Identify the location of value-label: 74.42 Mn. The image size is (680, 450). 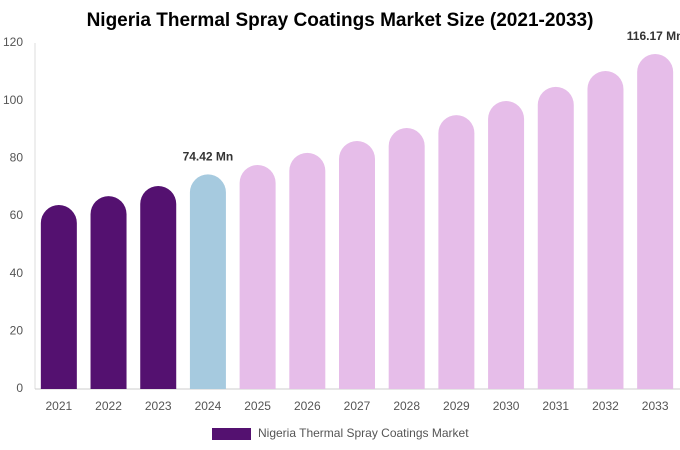
(208, 157).